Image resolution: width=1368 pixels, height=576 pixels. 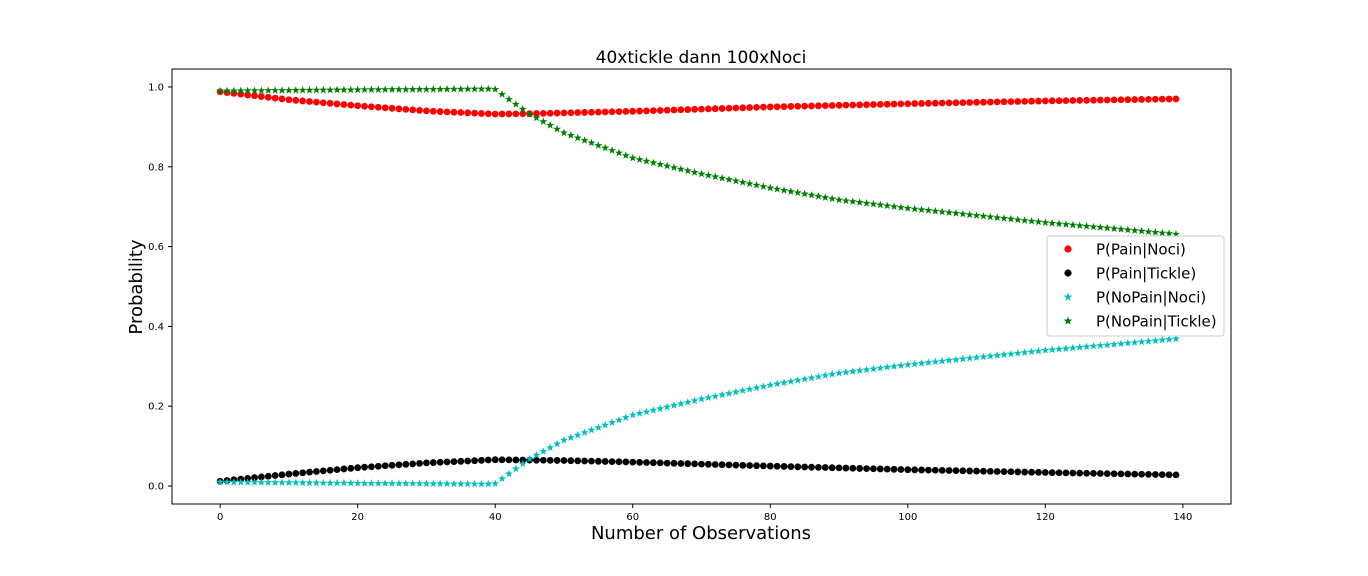 I want to click on y-tick-label: 0.0, so click(x=156, y=487).